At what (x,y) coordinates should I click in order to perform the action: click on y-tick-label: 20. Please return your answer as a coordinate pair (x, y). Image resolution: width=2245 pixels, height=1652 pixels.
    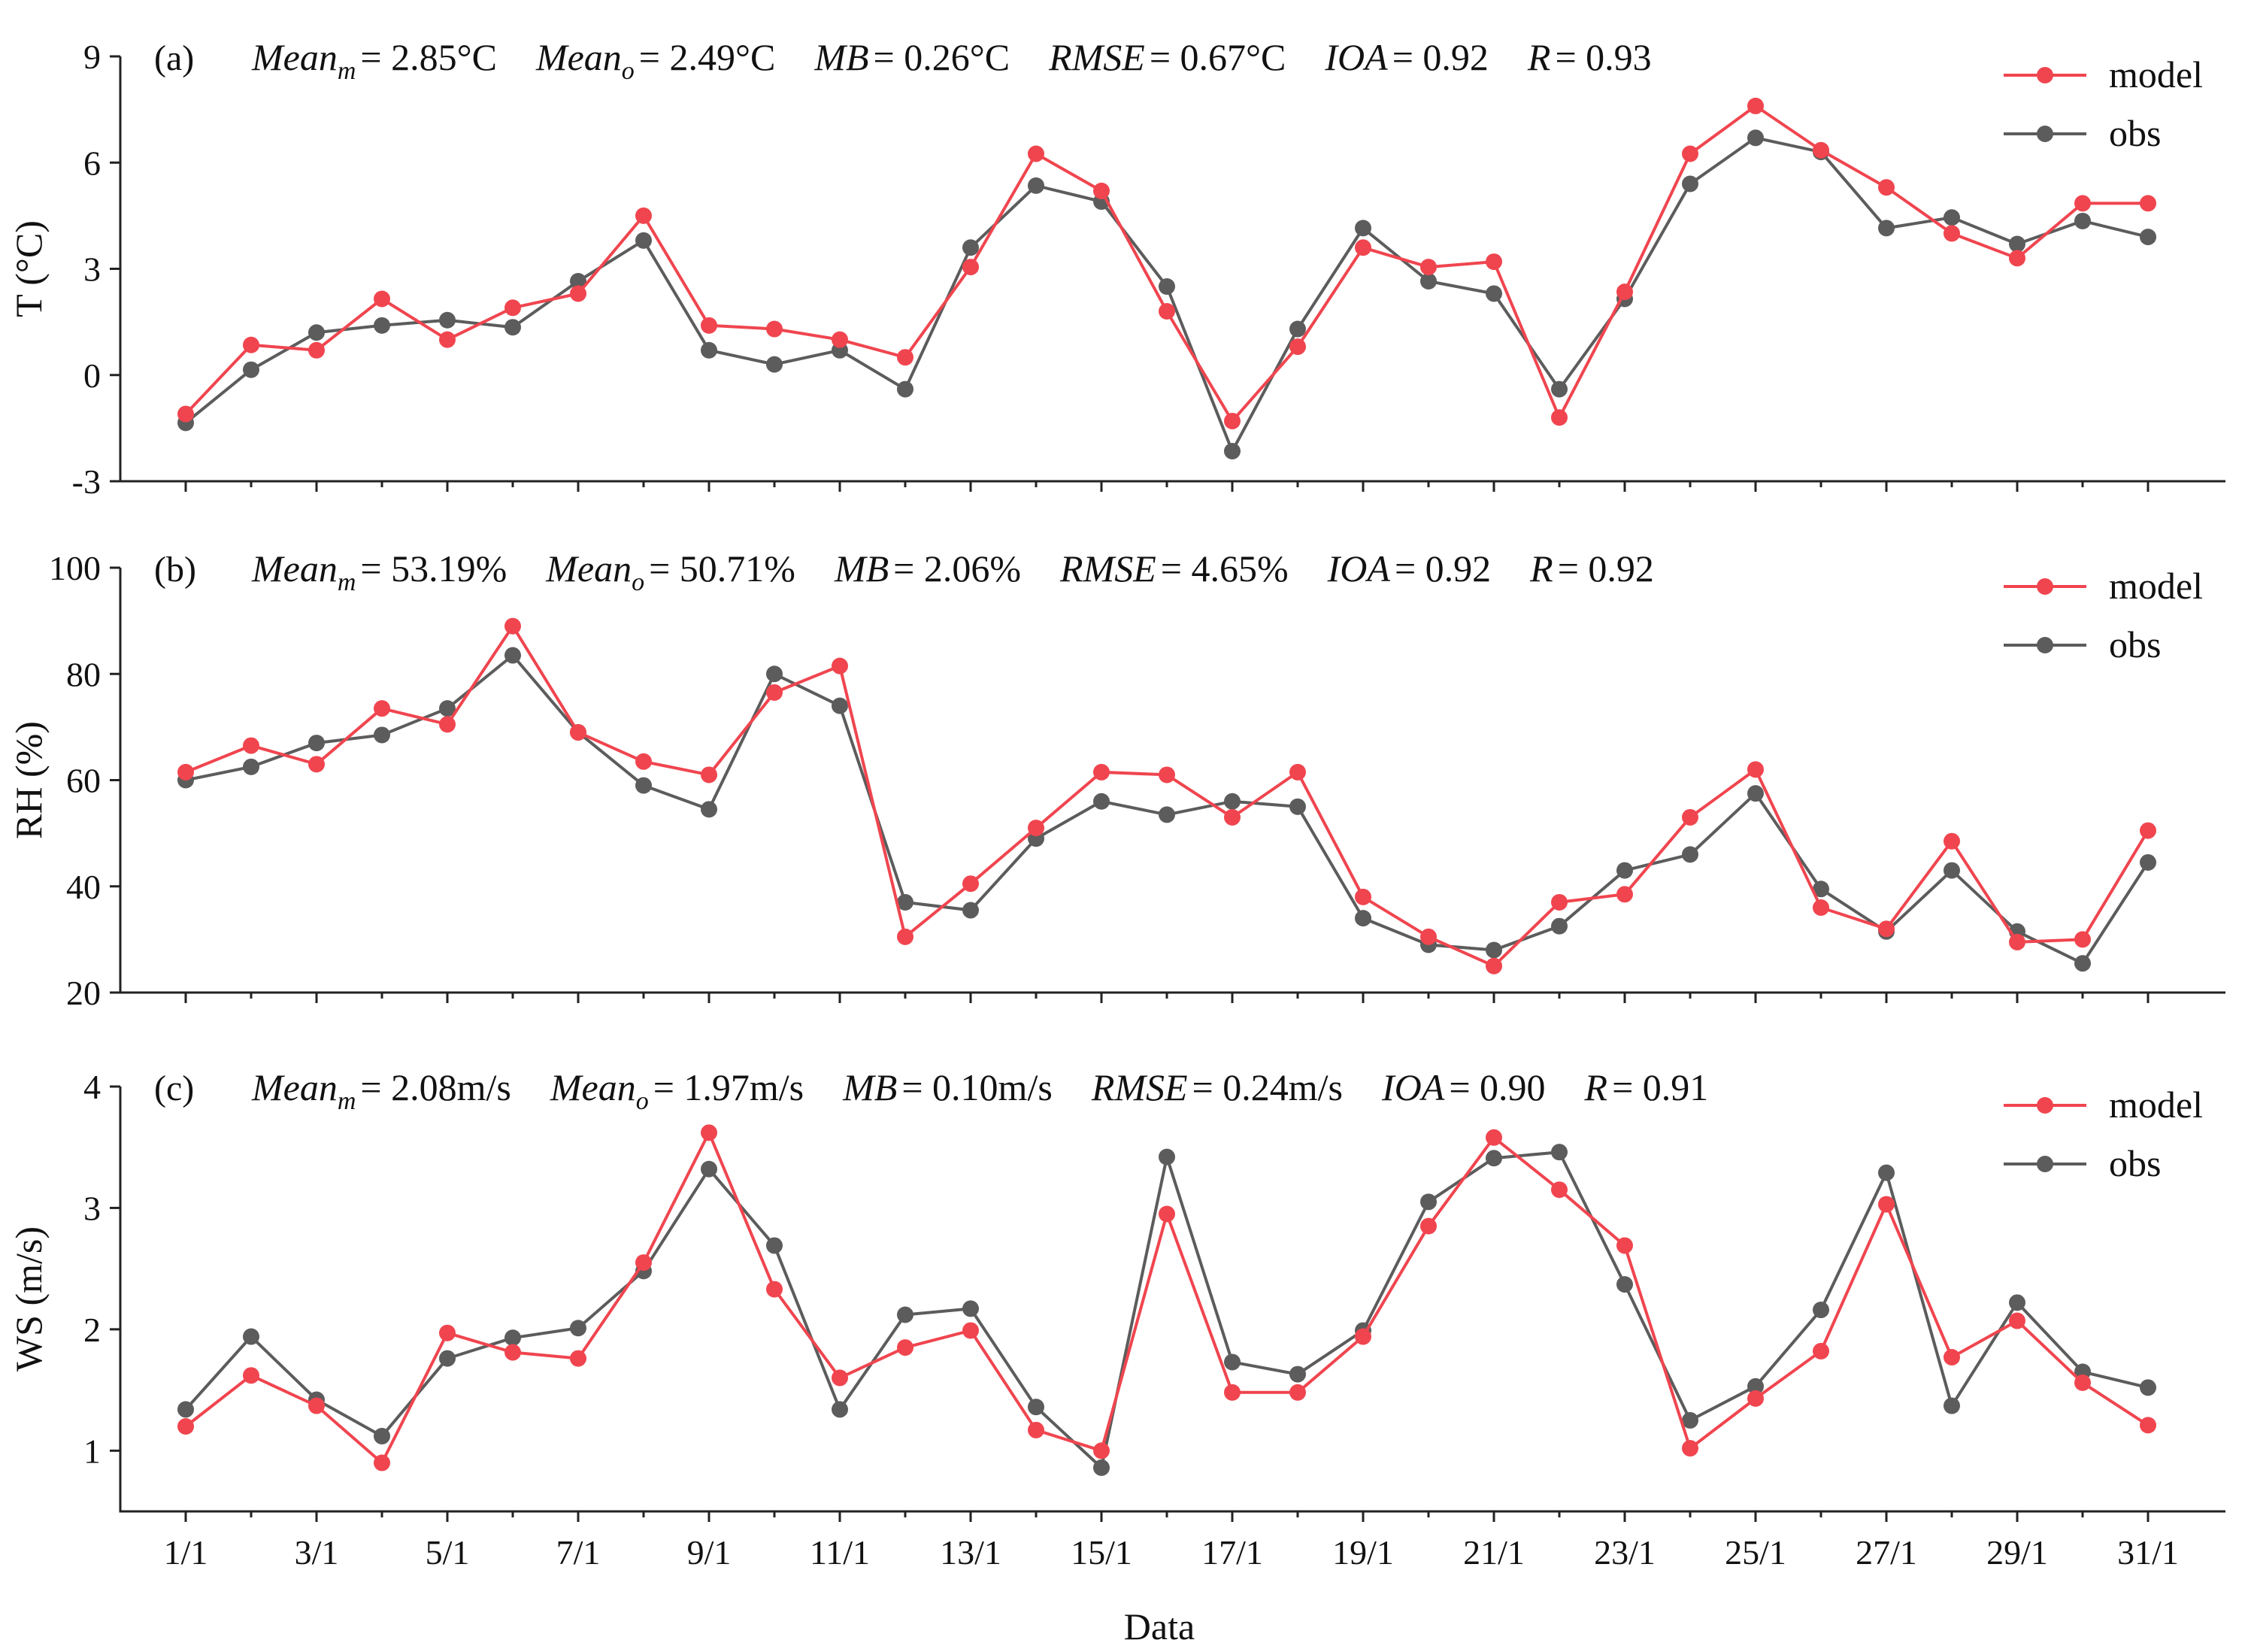
    Looking at the image, I should click on (83, 993).